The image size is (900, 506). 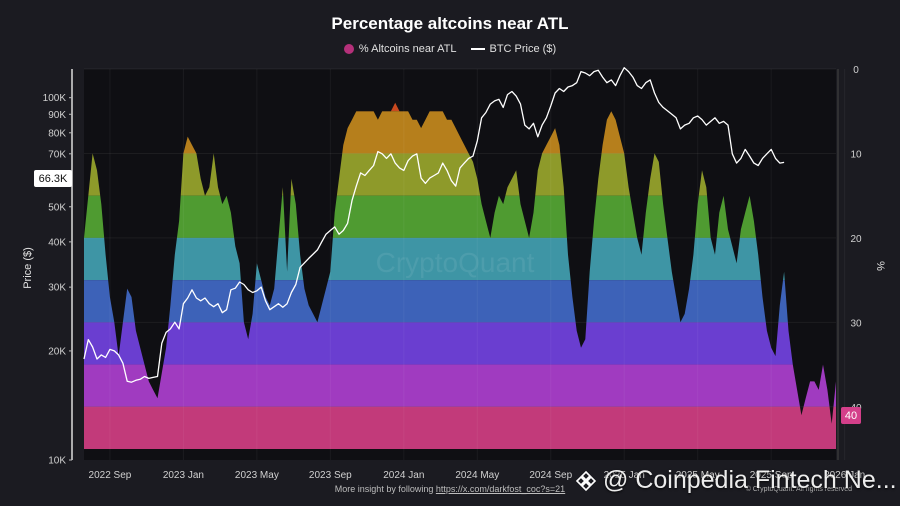 I want to click on y-left-tick-label: 100K, so click(x=55, y=98).